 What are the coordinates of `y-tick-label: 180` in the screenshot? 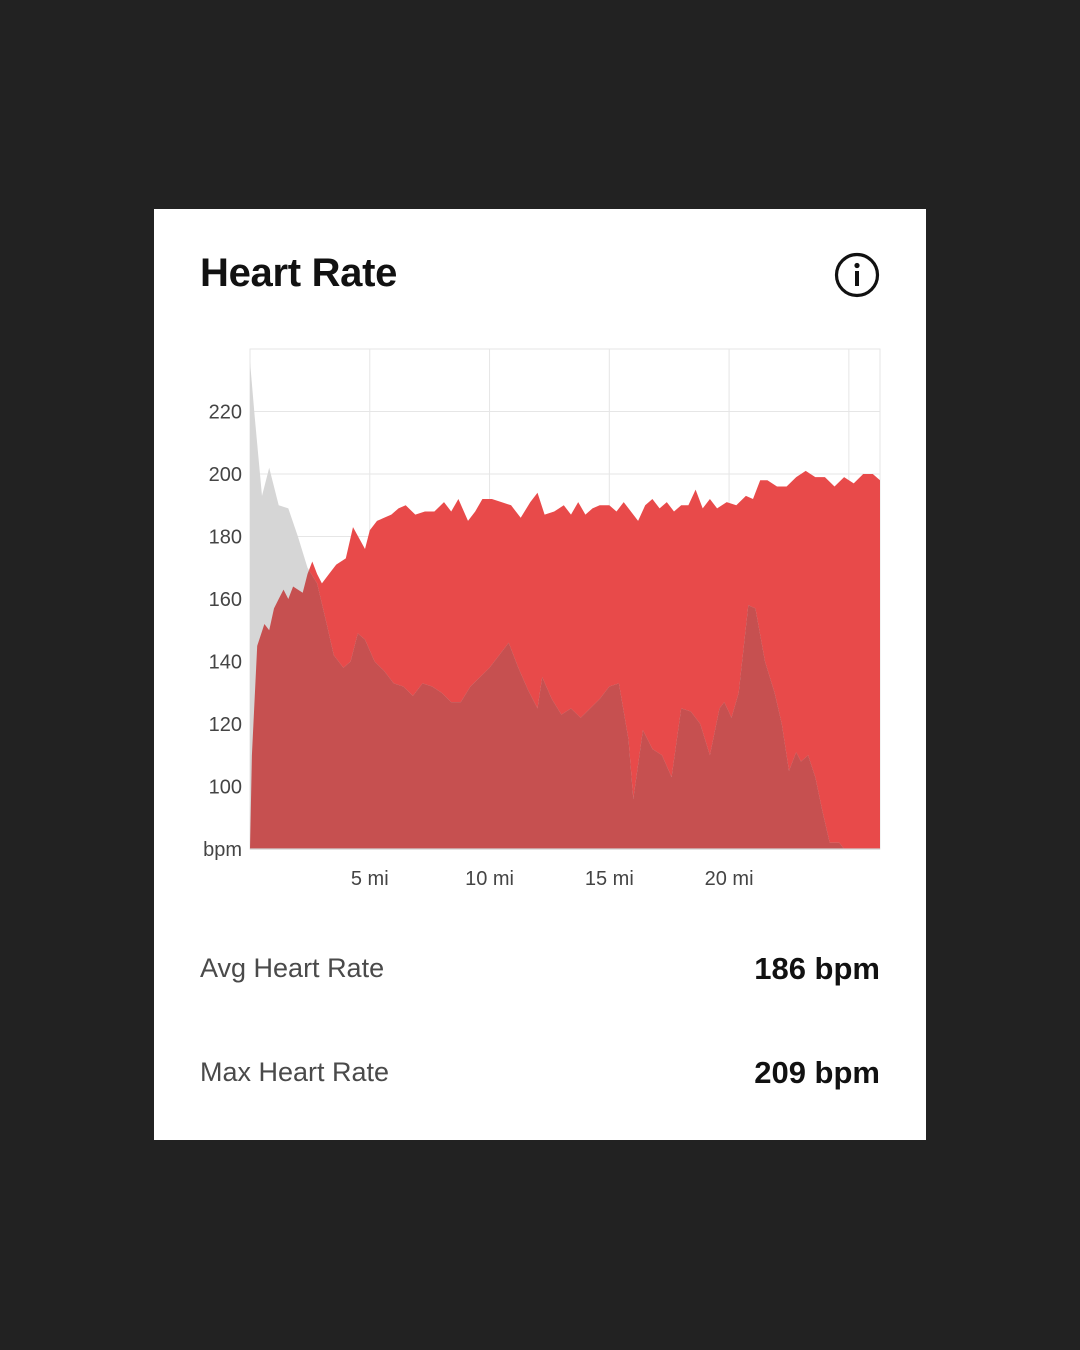 It's located at (225, 538).